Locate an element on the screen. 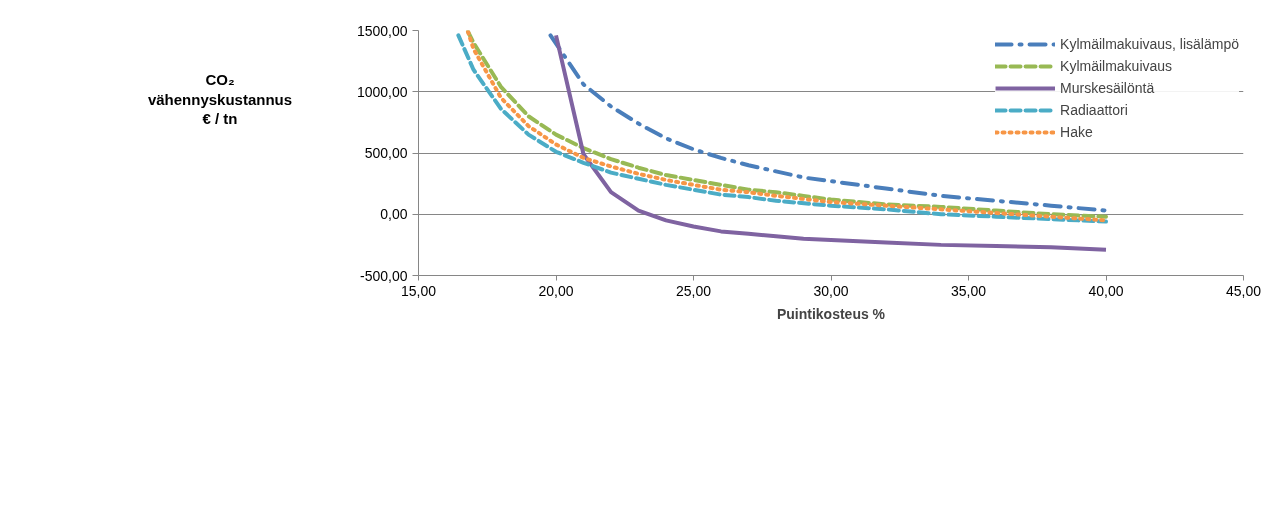 The height and width of the screenshot is (506, 1282). legend-label: Kylmäilmakuivaus, lisälämpö is located at coordinates (1149, 44).